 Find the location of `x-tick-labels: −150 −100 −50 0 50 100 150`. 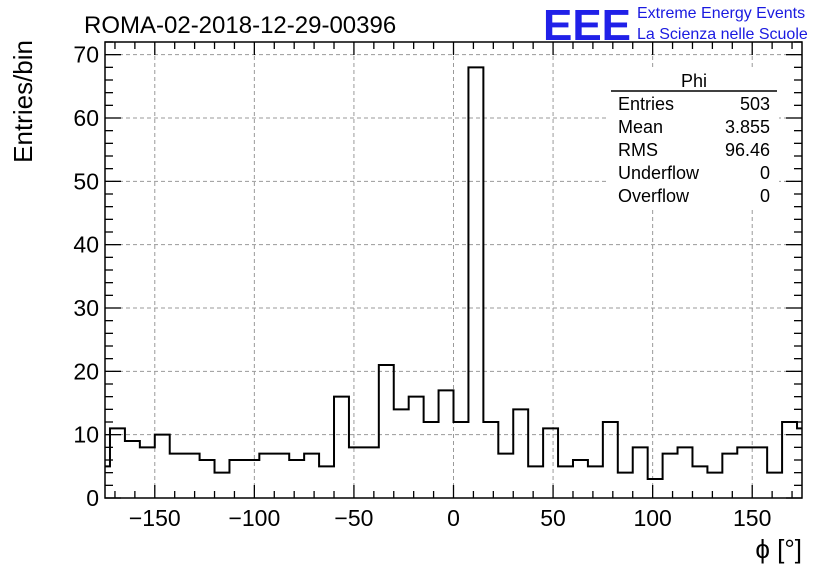

x-tick-labels: −150 −100 −50 0 50 100 150 is located at coordinates (450, 518).